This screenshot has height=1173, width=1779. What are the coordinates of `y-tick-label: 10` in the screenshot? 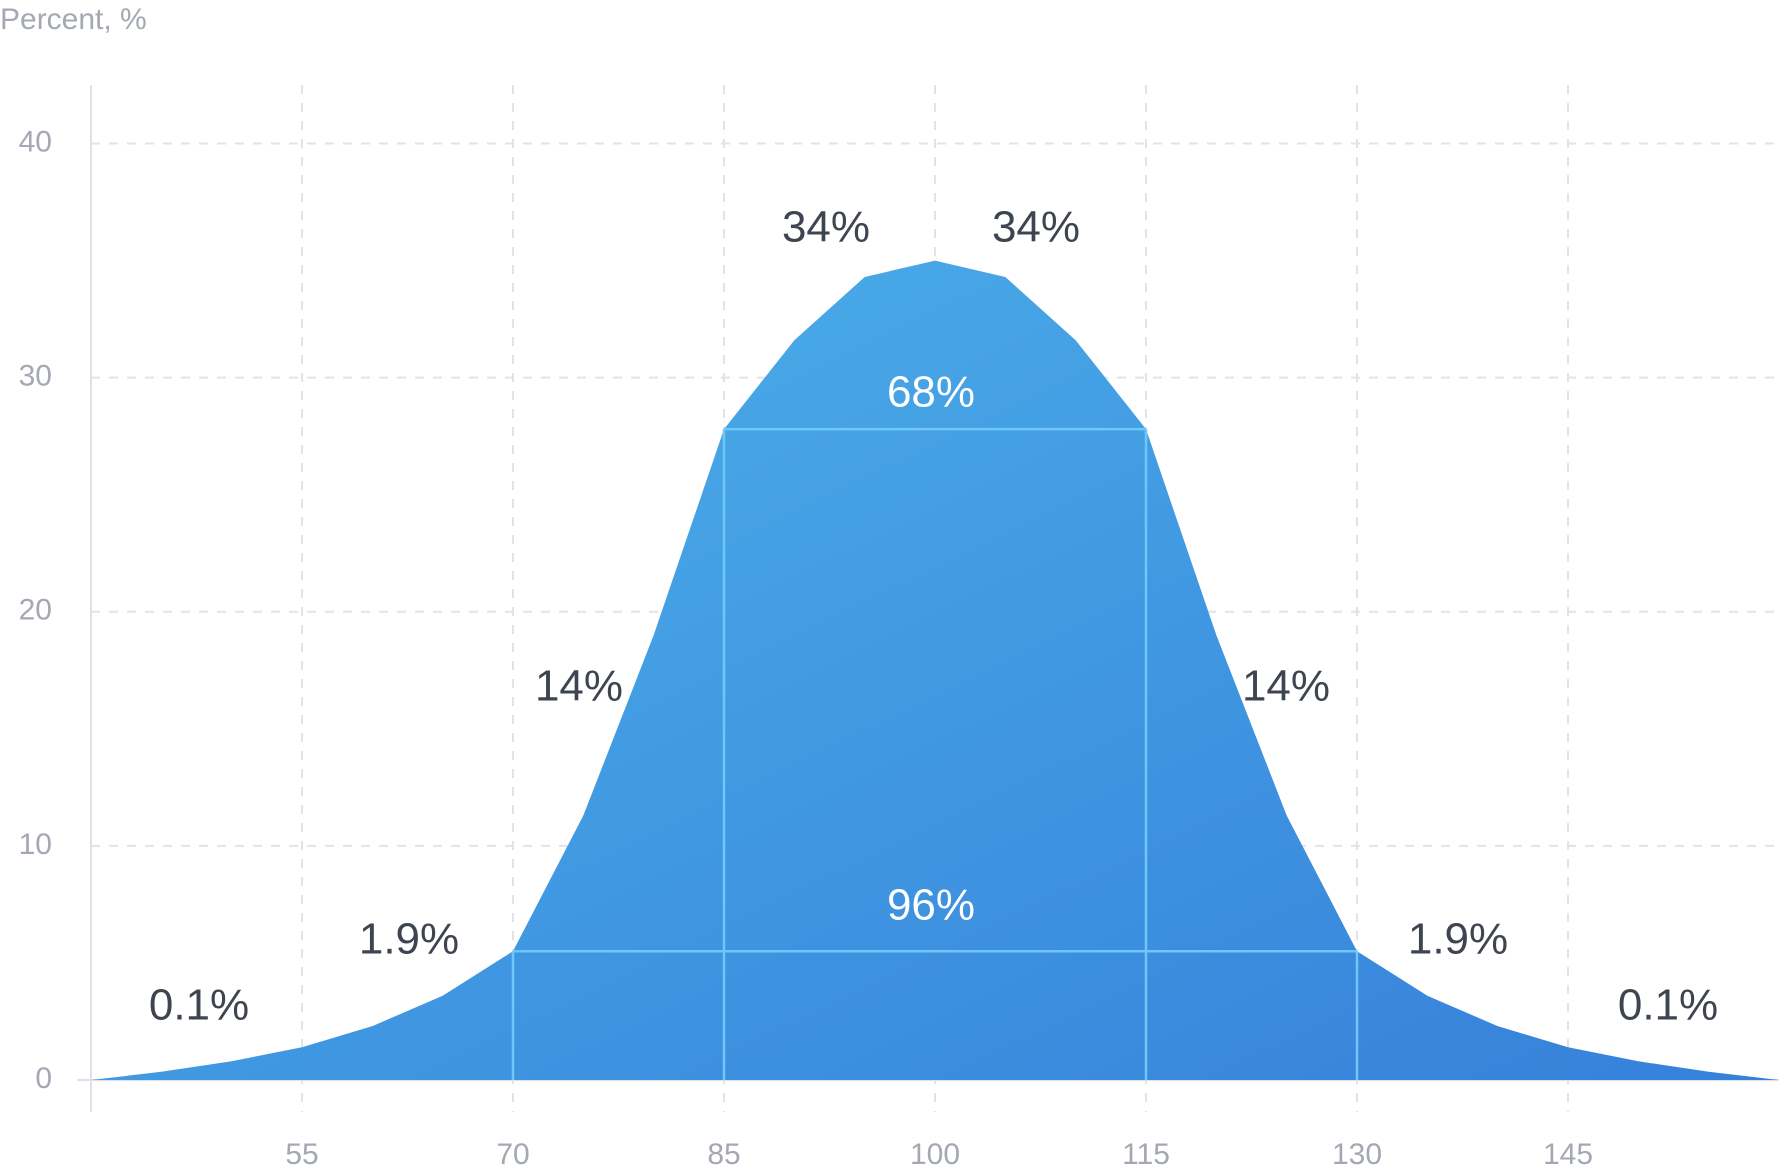 It's located at (35, 844).